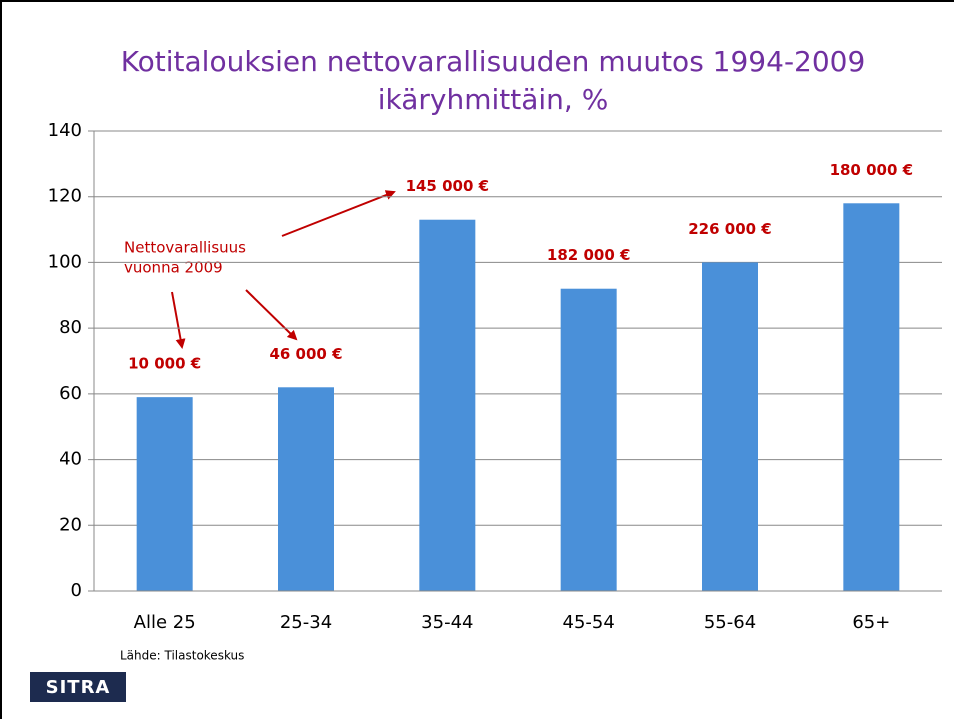 The height and width of the screenshot is (719, 954). Describe the element at coordinates (65, 261) in the screenshot. I see `y-tick-label: 100` at that location.